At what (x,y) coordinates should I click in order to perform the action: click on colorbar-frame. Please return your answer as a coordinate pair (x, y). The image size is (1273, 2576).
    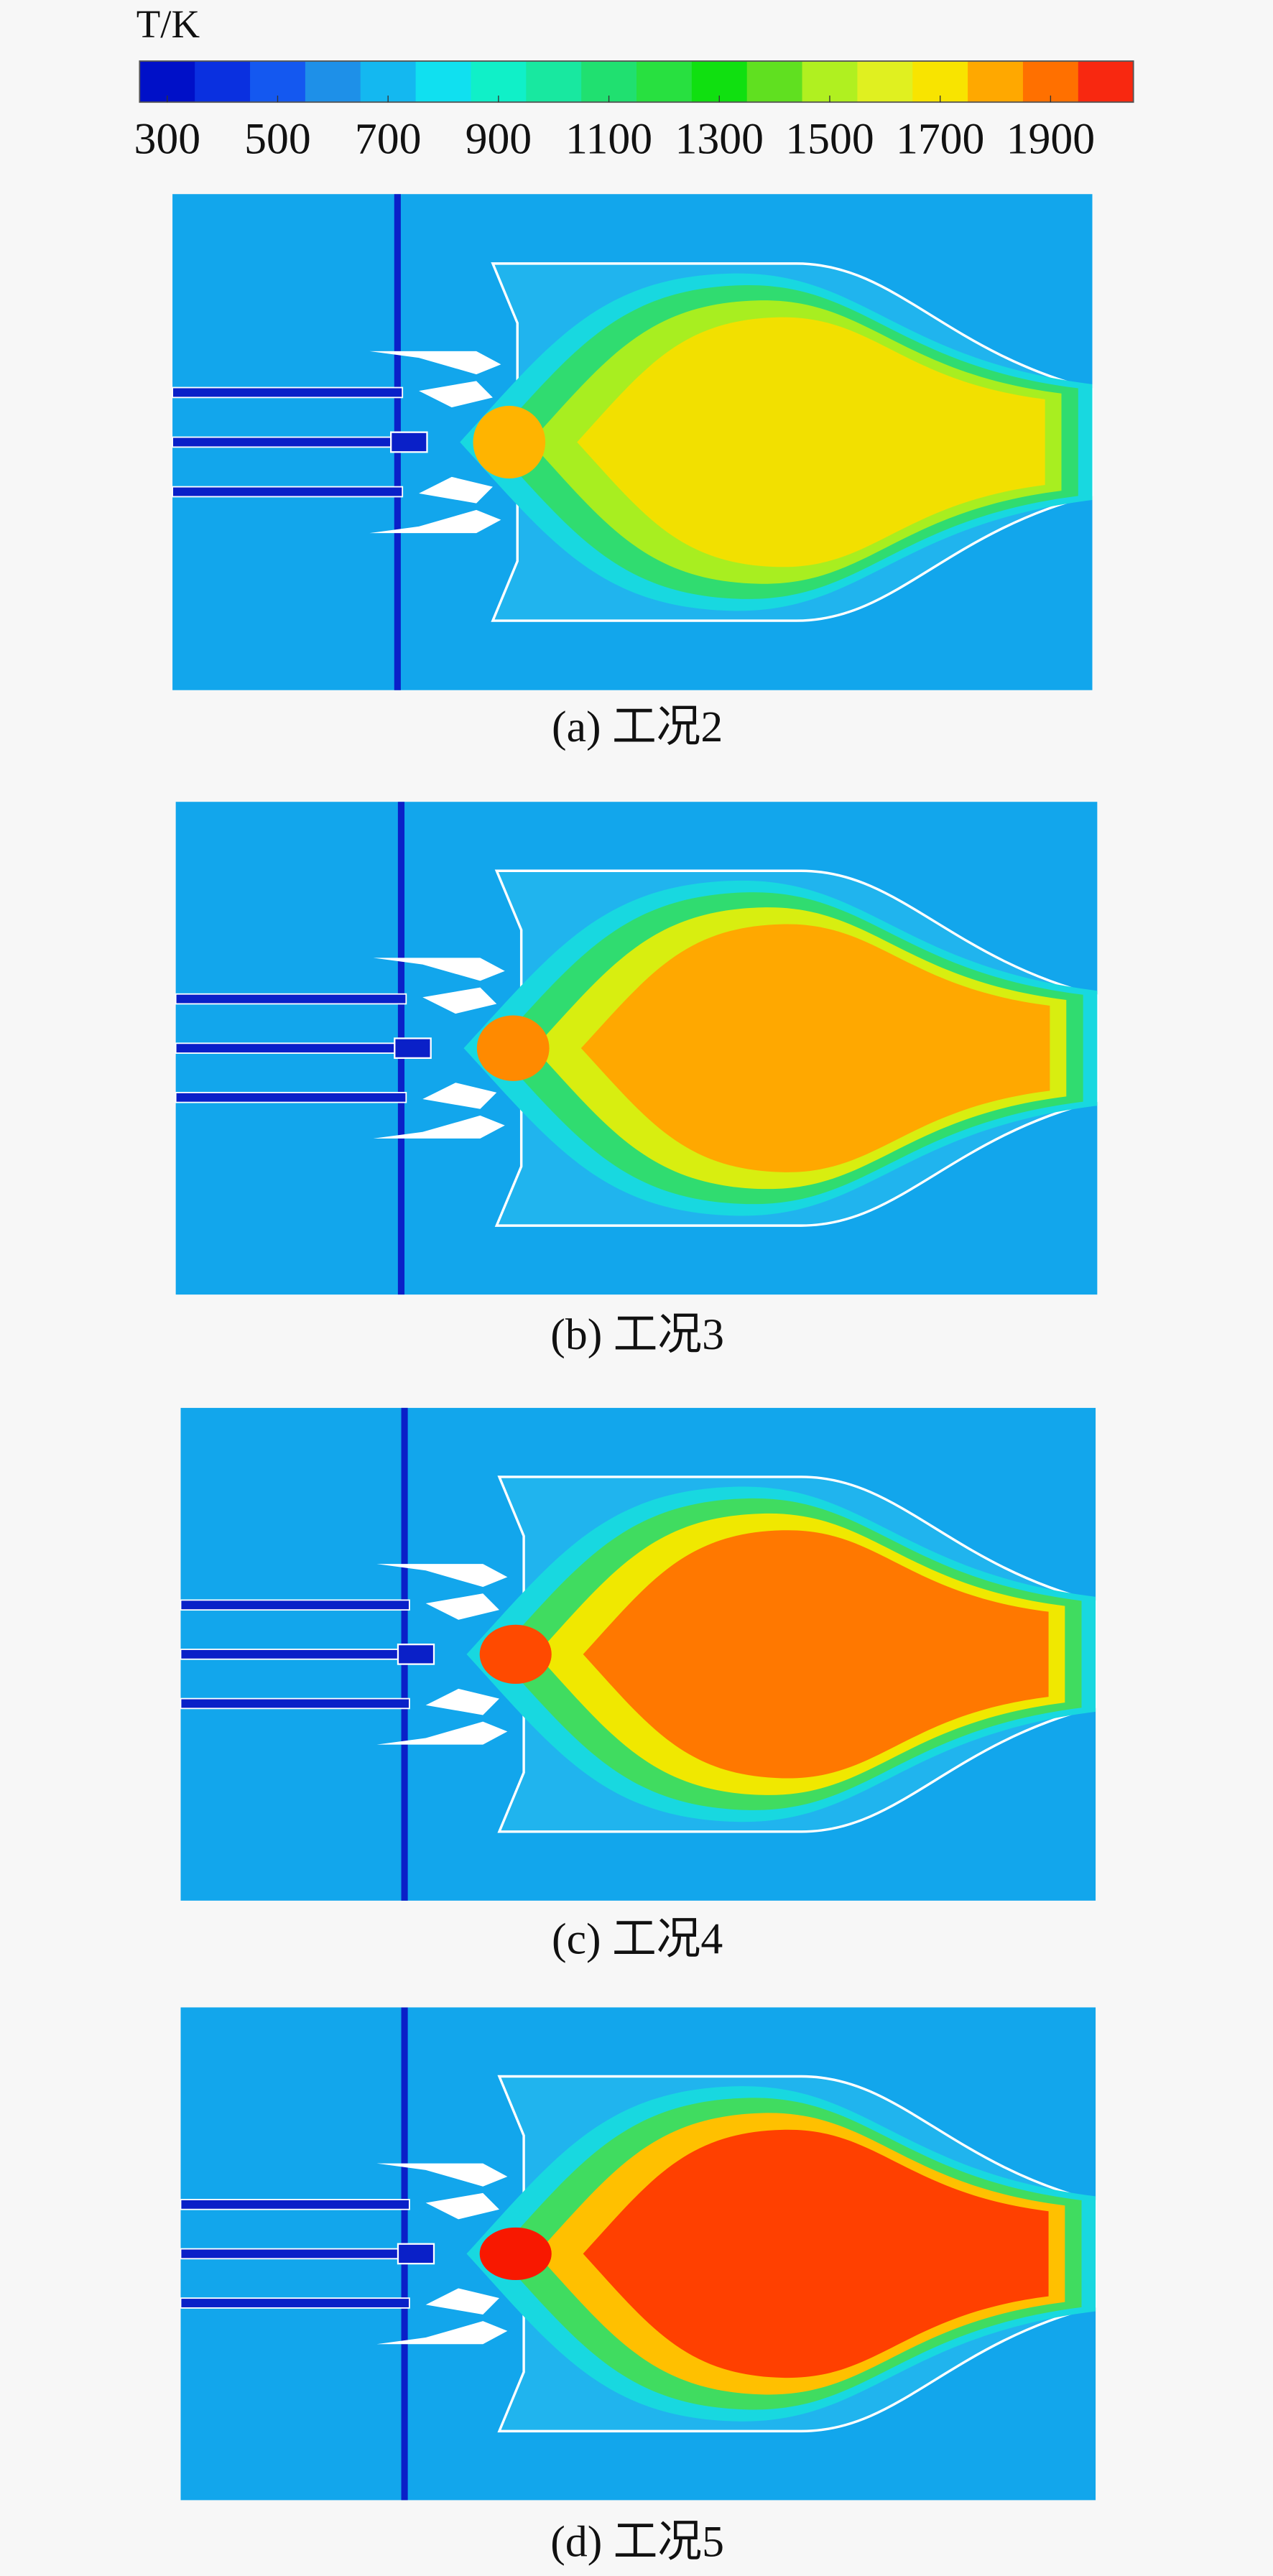
    Looking at the image, I should click on (636, 81).